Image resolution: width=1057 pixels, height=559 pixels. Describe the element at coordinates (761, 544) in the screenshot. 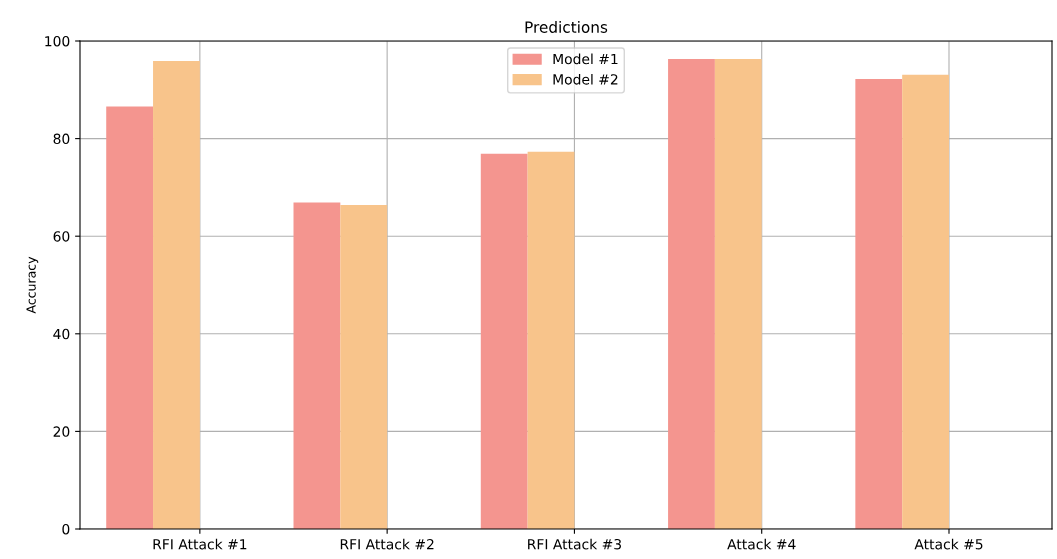

I see `x-tick-label: Attack #4` at that location.